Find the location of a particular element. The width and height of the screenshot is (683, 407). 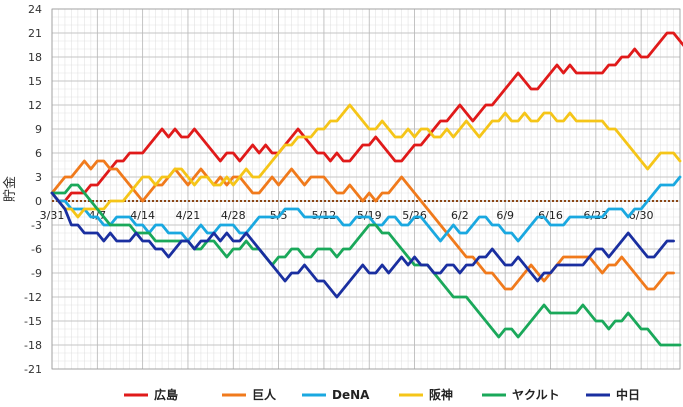

y-tick-label: 0 is located at coordinates (38, 201).